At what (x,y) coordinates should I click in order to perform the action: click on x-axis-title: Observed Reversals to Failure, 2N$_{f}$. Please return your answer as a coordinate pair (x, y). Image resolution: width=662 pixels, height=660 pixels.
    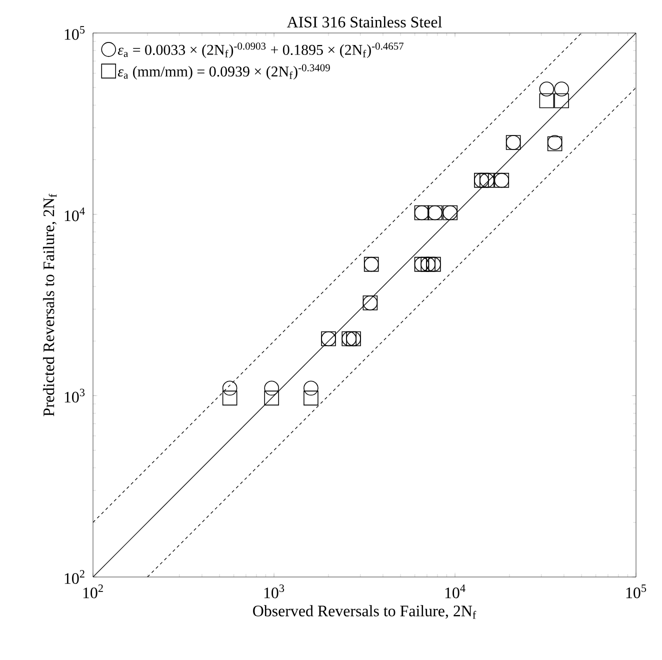
    Looking at the image, I should click on (364, 612).